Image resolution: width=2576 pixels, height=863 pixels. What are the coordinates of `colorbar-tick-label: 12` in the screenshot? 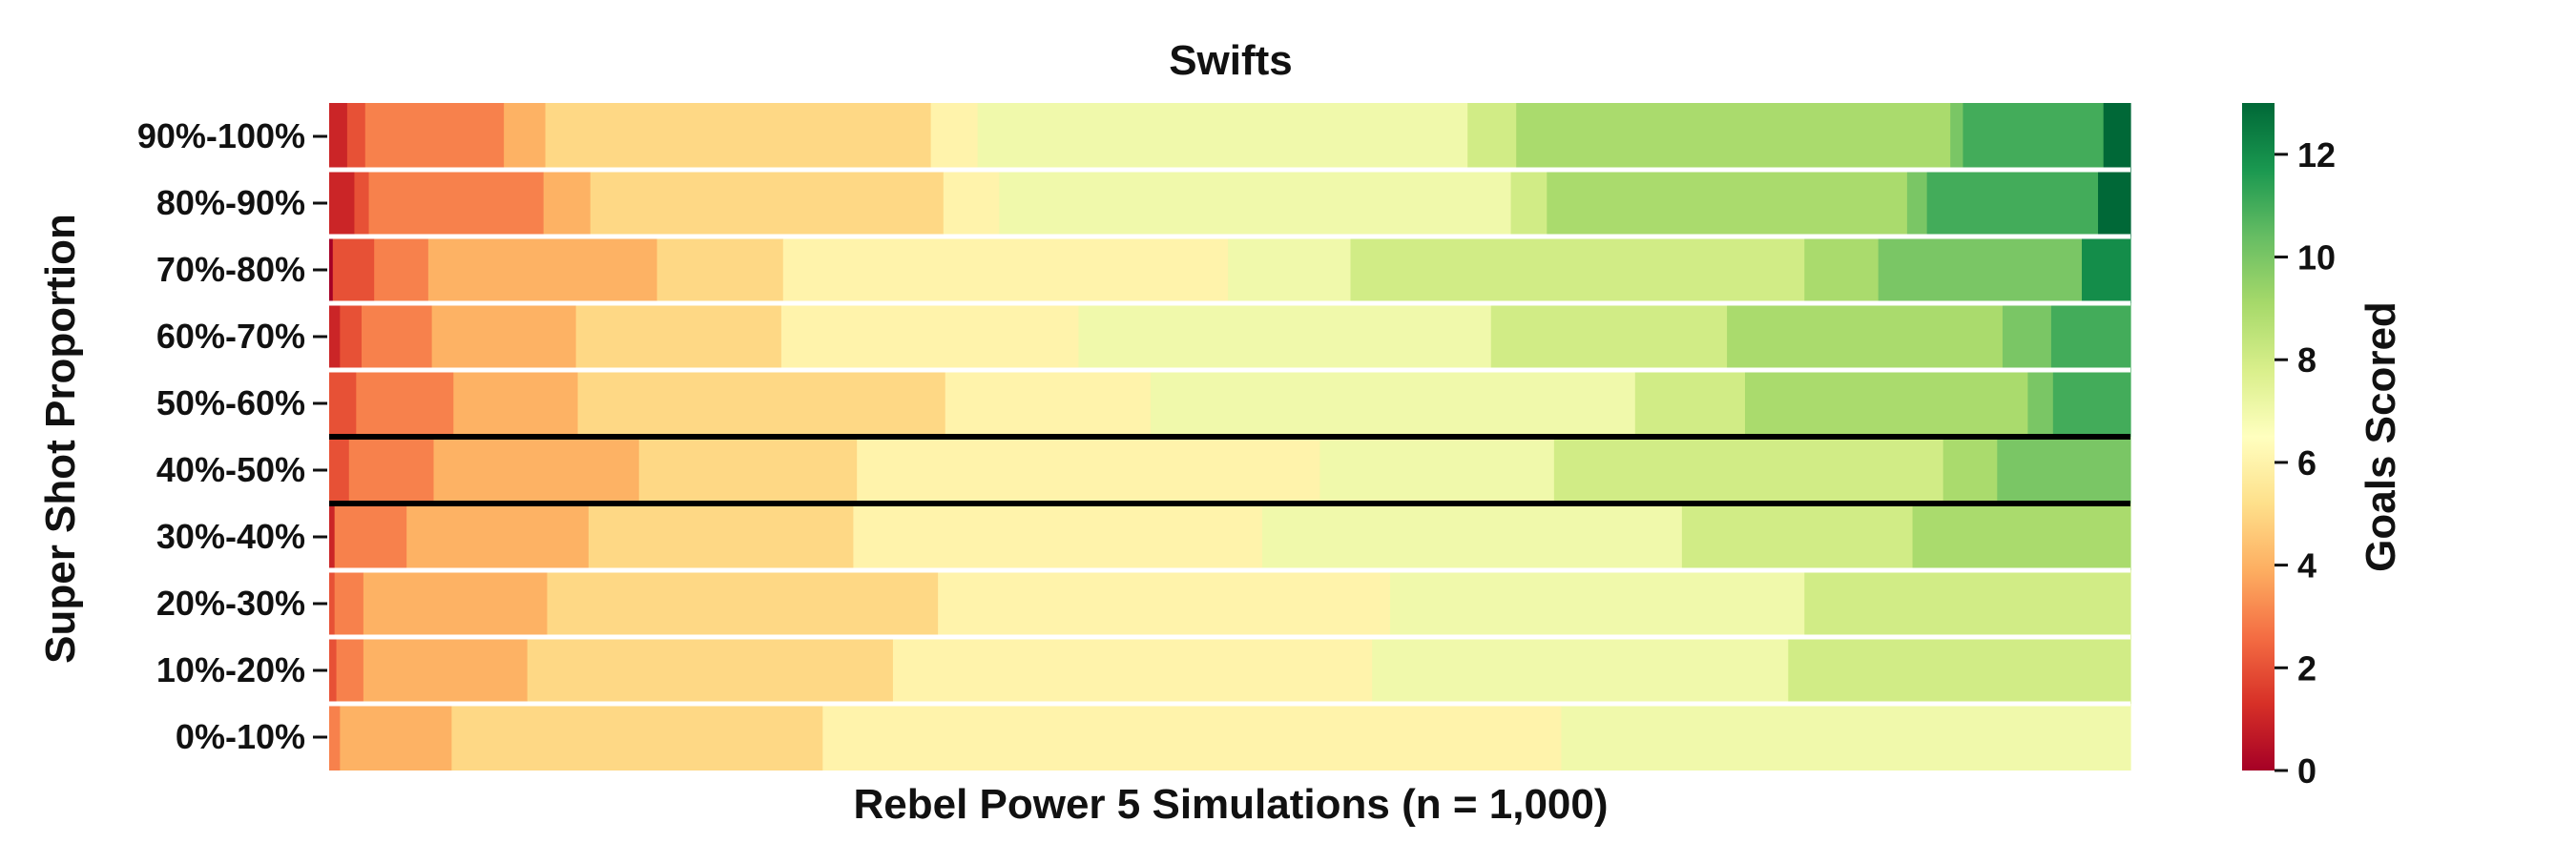 It's located at (2316, 155).